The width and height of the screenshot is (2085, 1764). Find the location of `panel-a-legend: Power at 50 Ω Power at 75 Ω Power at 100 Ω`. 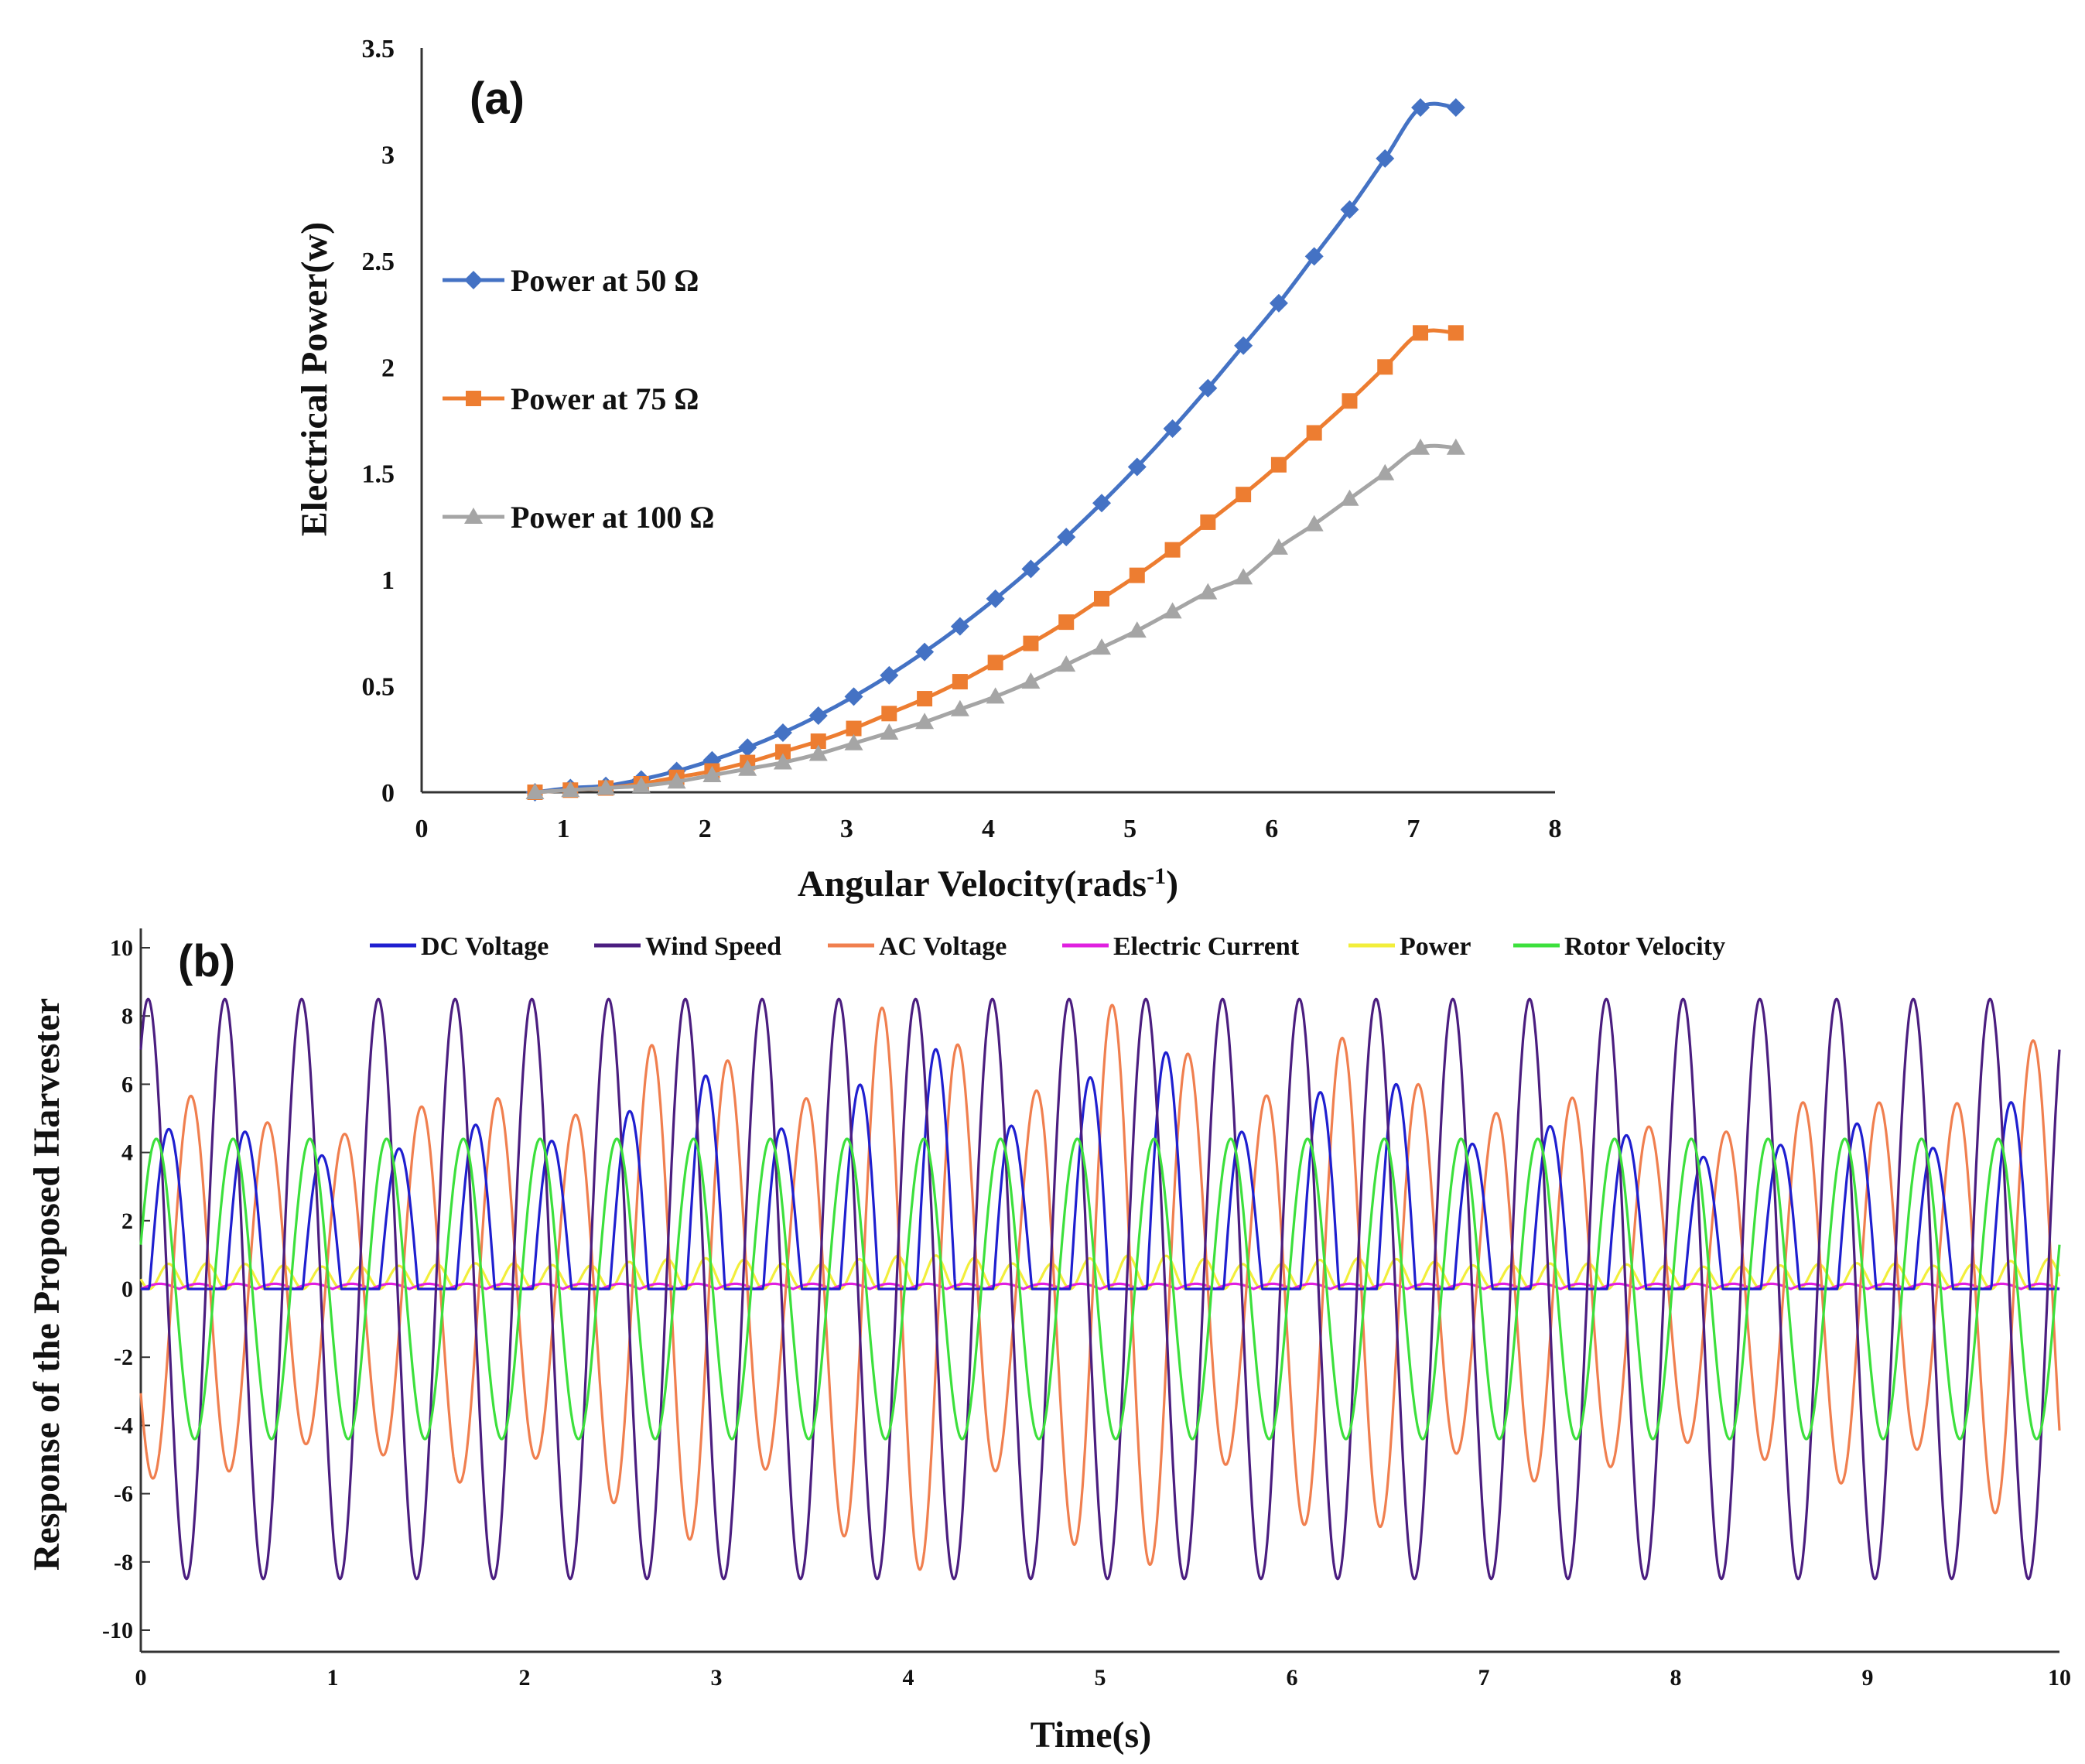

panel-a-legend: Power at 50 Ω Power at 75 Ω Power at 100 Ω is located at coordinates (578, 399).